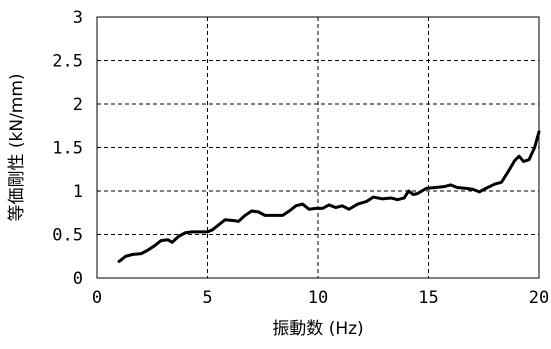 The image size is (551, 349). Describe the element at coordinates (428, 298) in the screenshot. I see `x-tick-label: 15` at that location.